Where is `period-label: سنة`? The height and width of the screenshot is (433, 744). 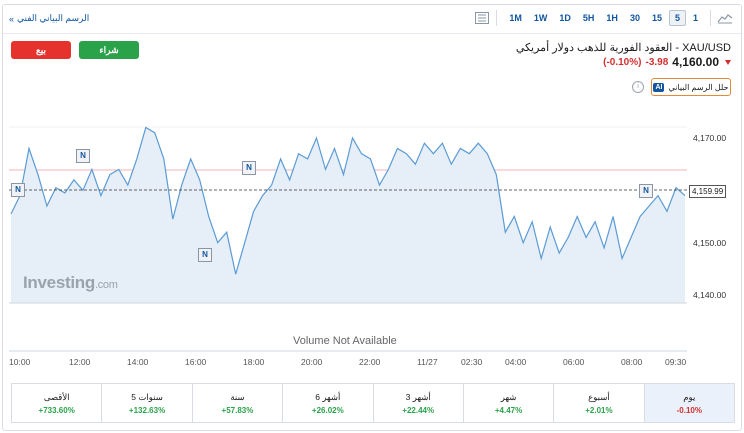 period-label: سنة is located at coordinates (237, 396).